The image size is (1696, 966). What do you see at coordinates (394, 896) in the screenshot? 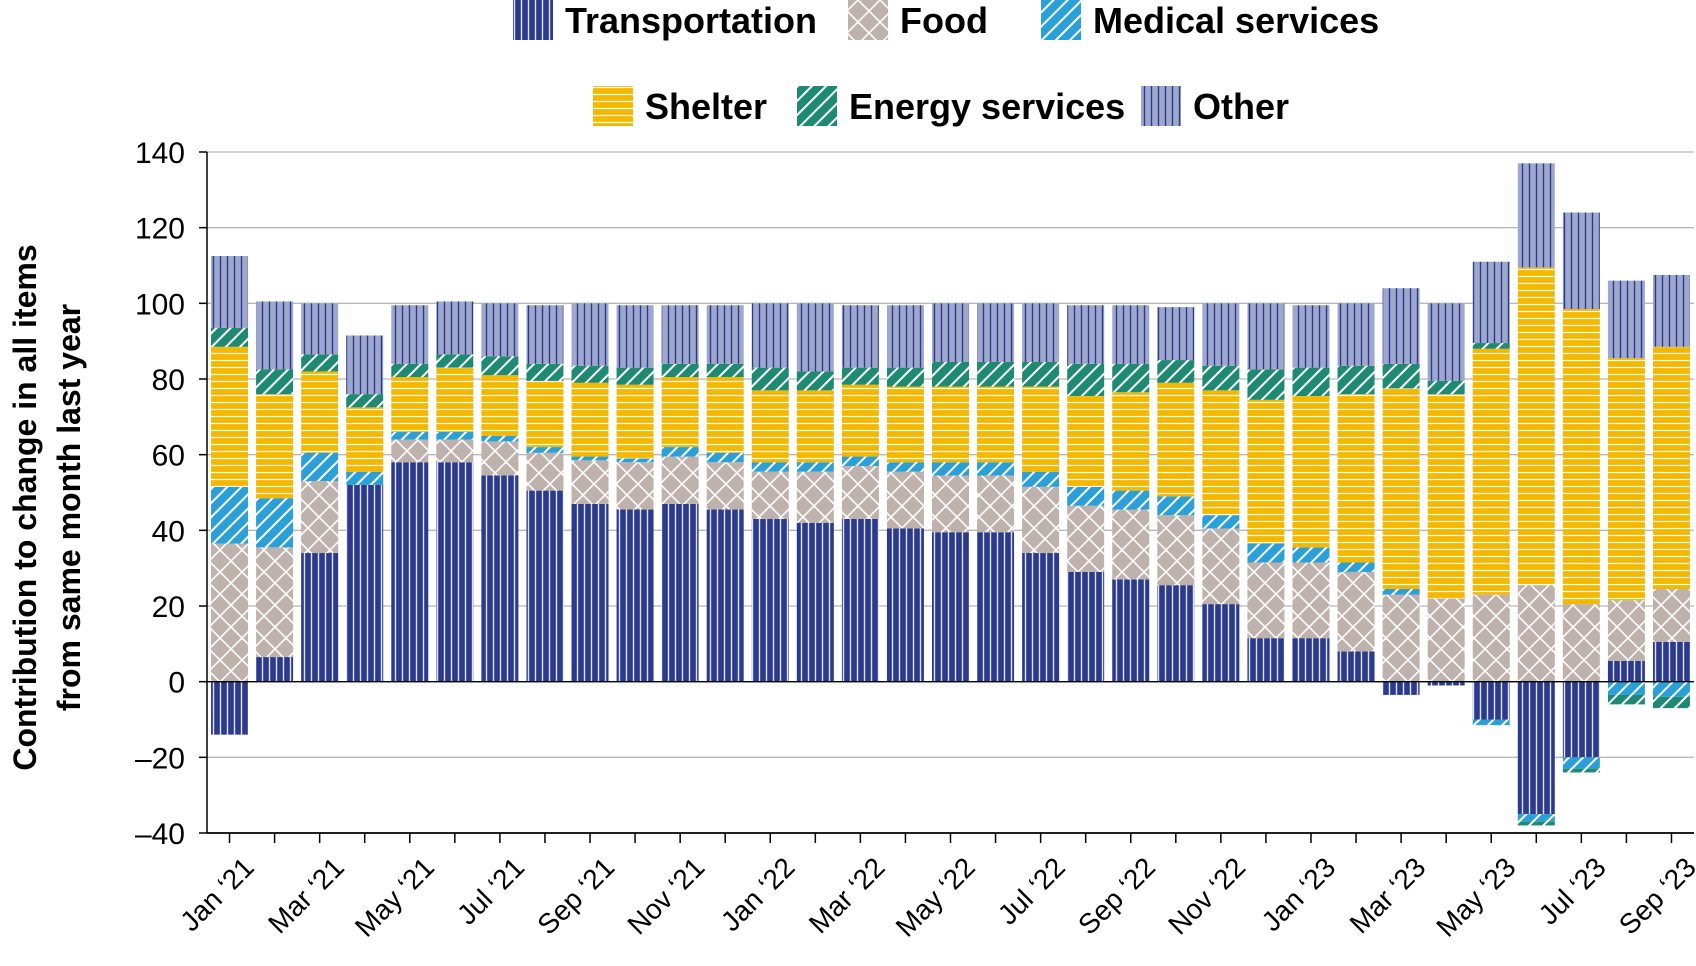
I see `x-tick-label: May ‘21` at bounding box center [394, 896].